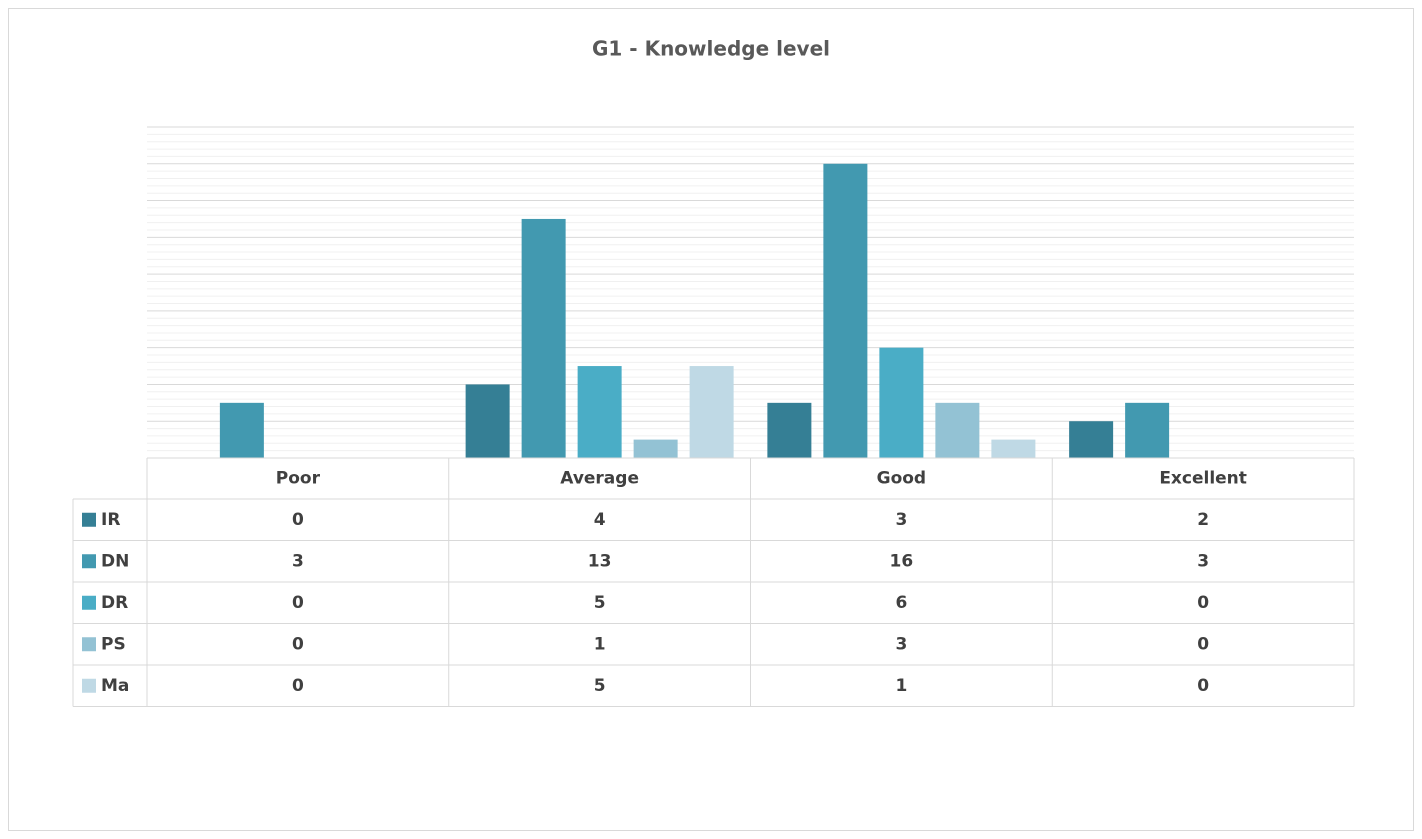  What do you see at coordinates (901, 479) in the screenshot?
I see `x-tick-label: Good` at bounding box center [901, 479].